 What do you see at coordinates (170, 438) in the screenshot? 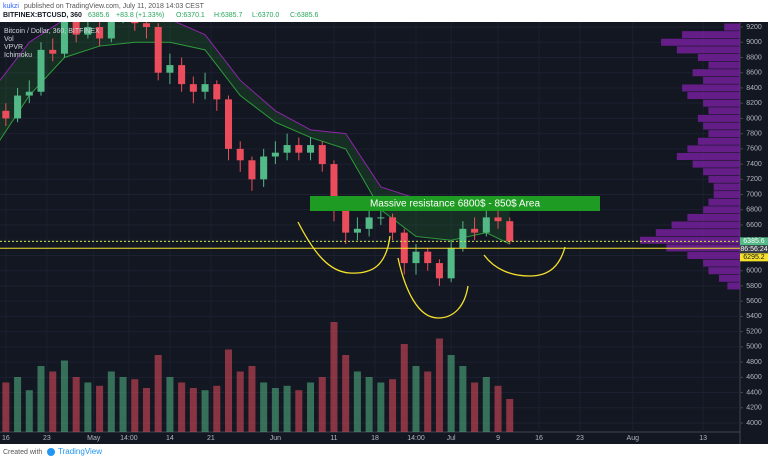
I see `x-tick-label: 14` at bounding box center [170, 438].